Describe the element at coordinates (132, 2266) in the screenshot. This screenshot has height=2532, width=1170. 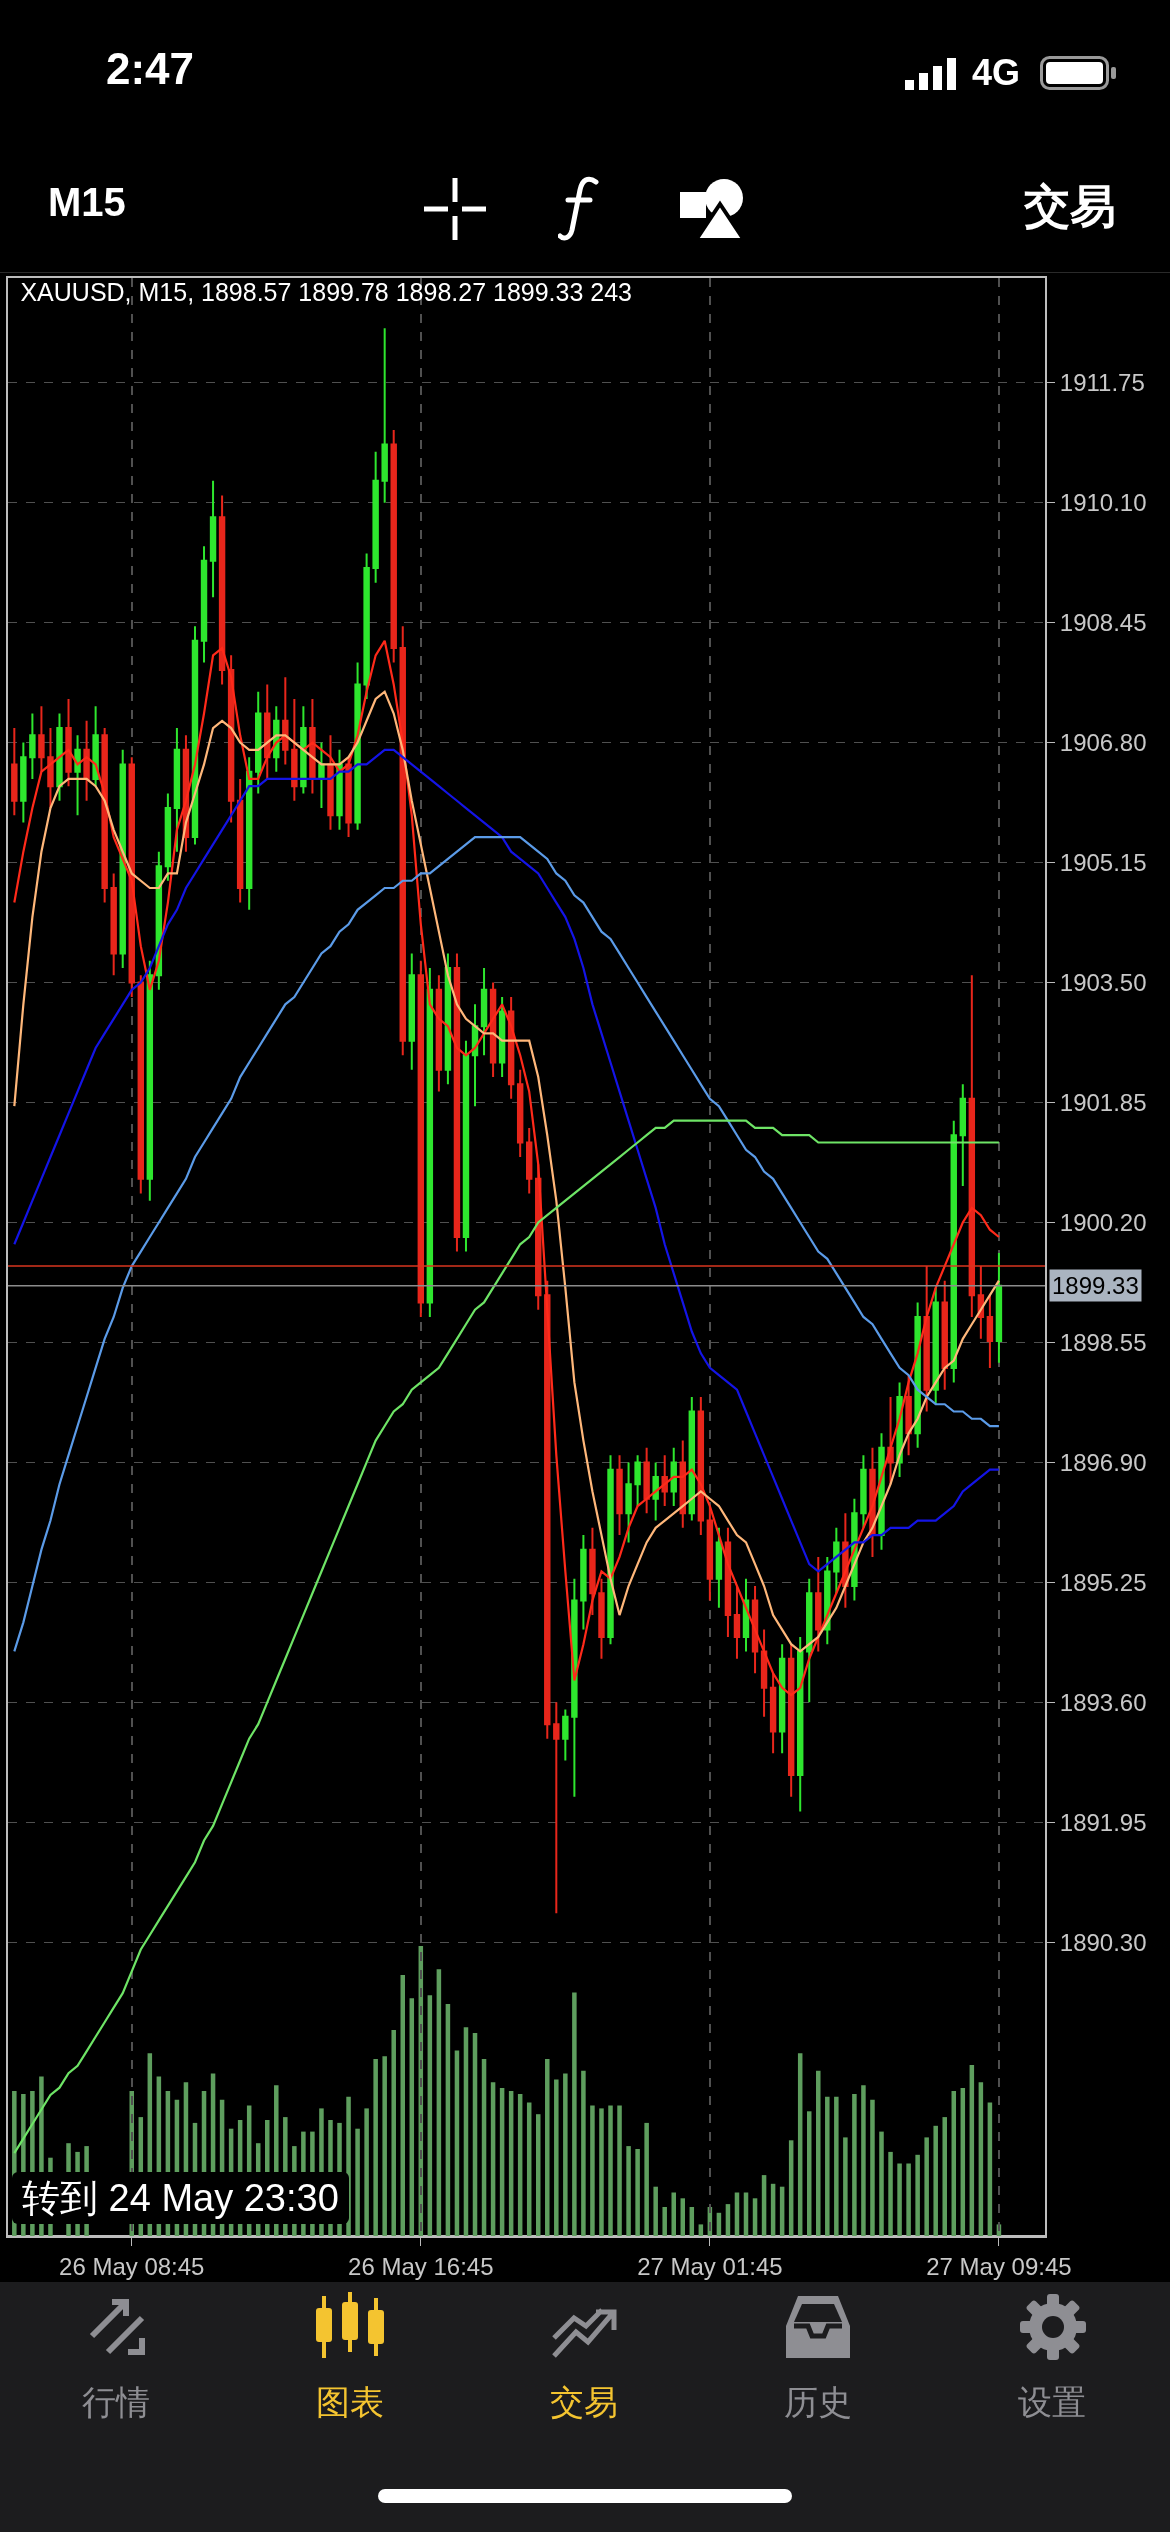
I see `x-tick-label: 26 May 08:45` at that location.